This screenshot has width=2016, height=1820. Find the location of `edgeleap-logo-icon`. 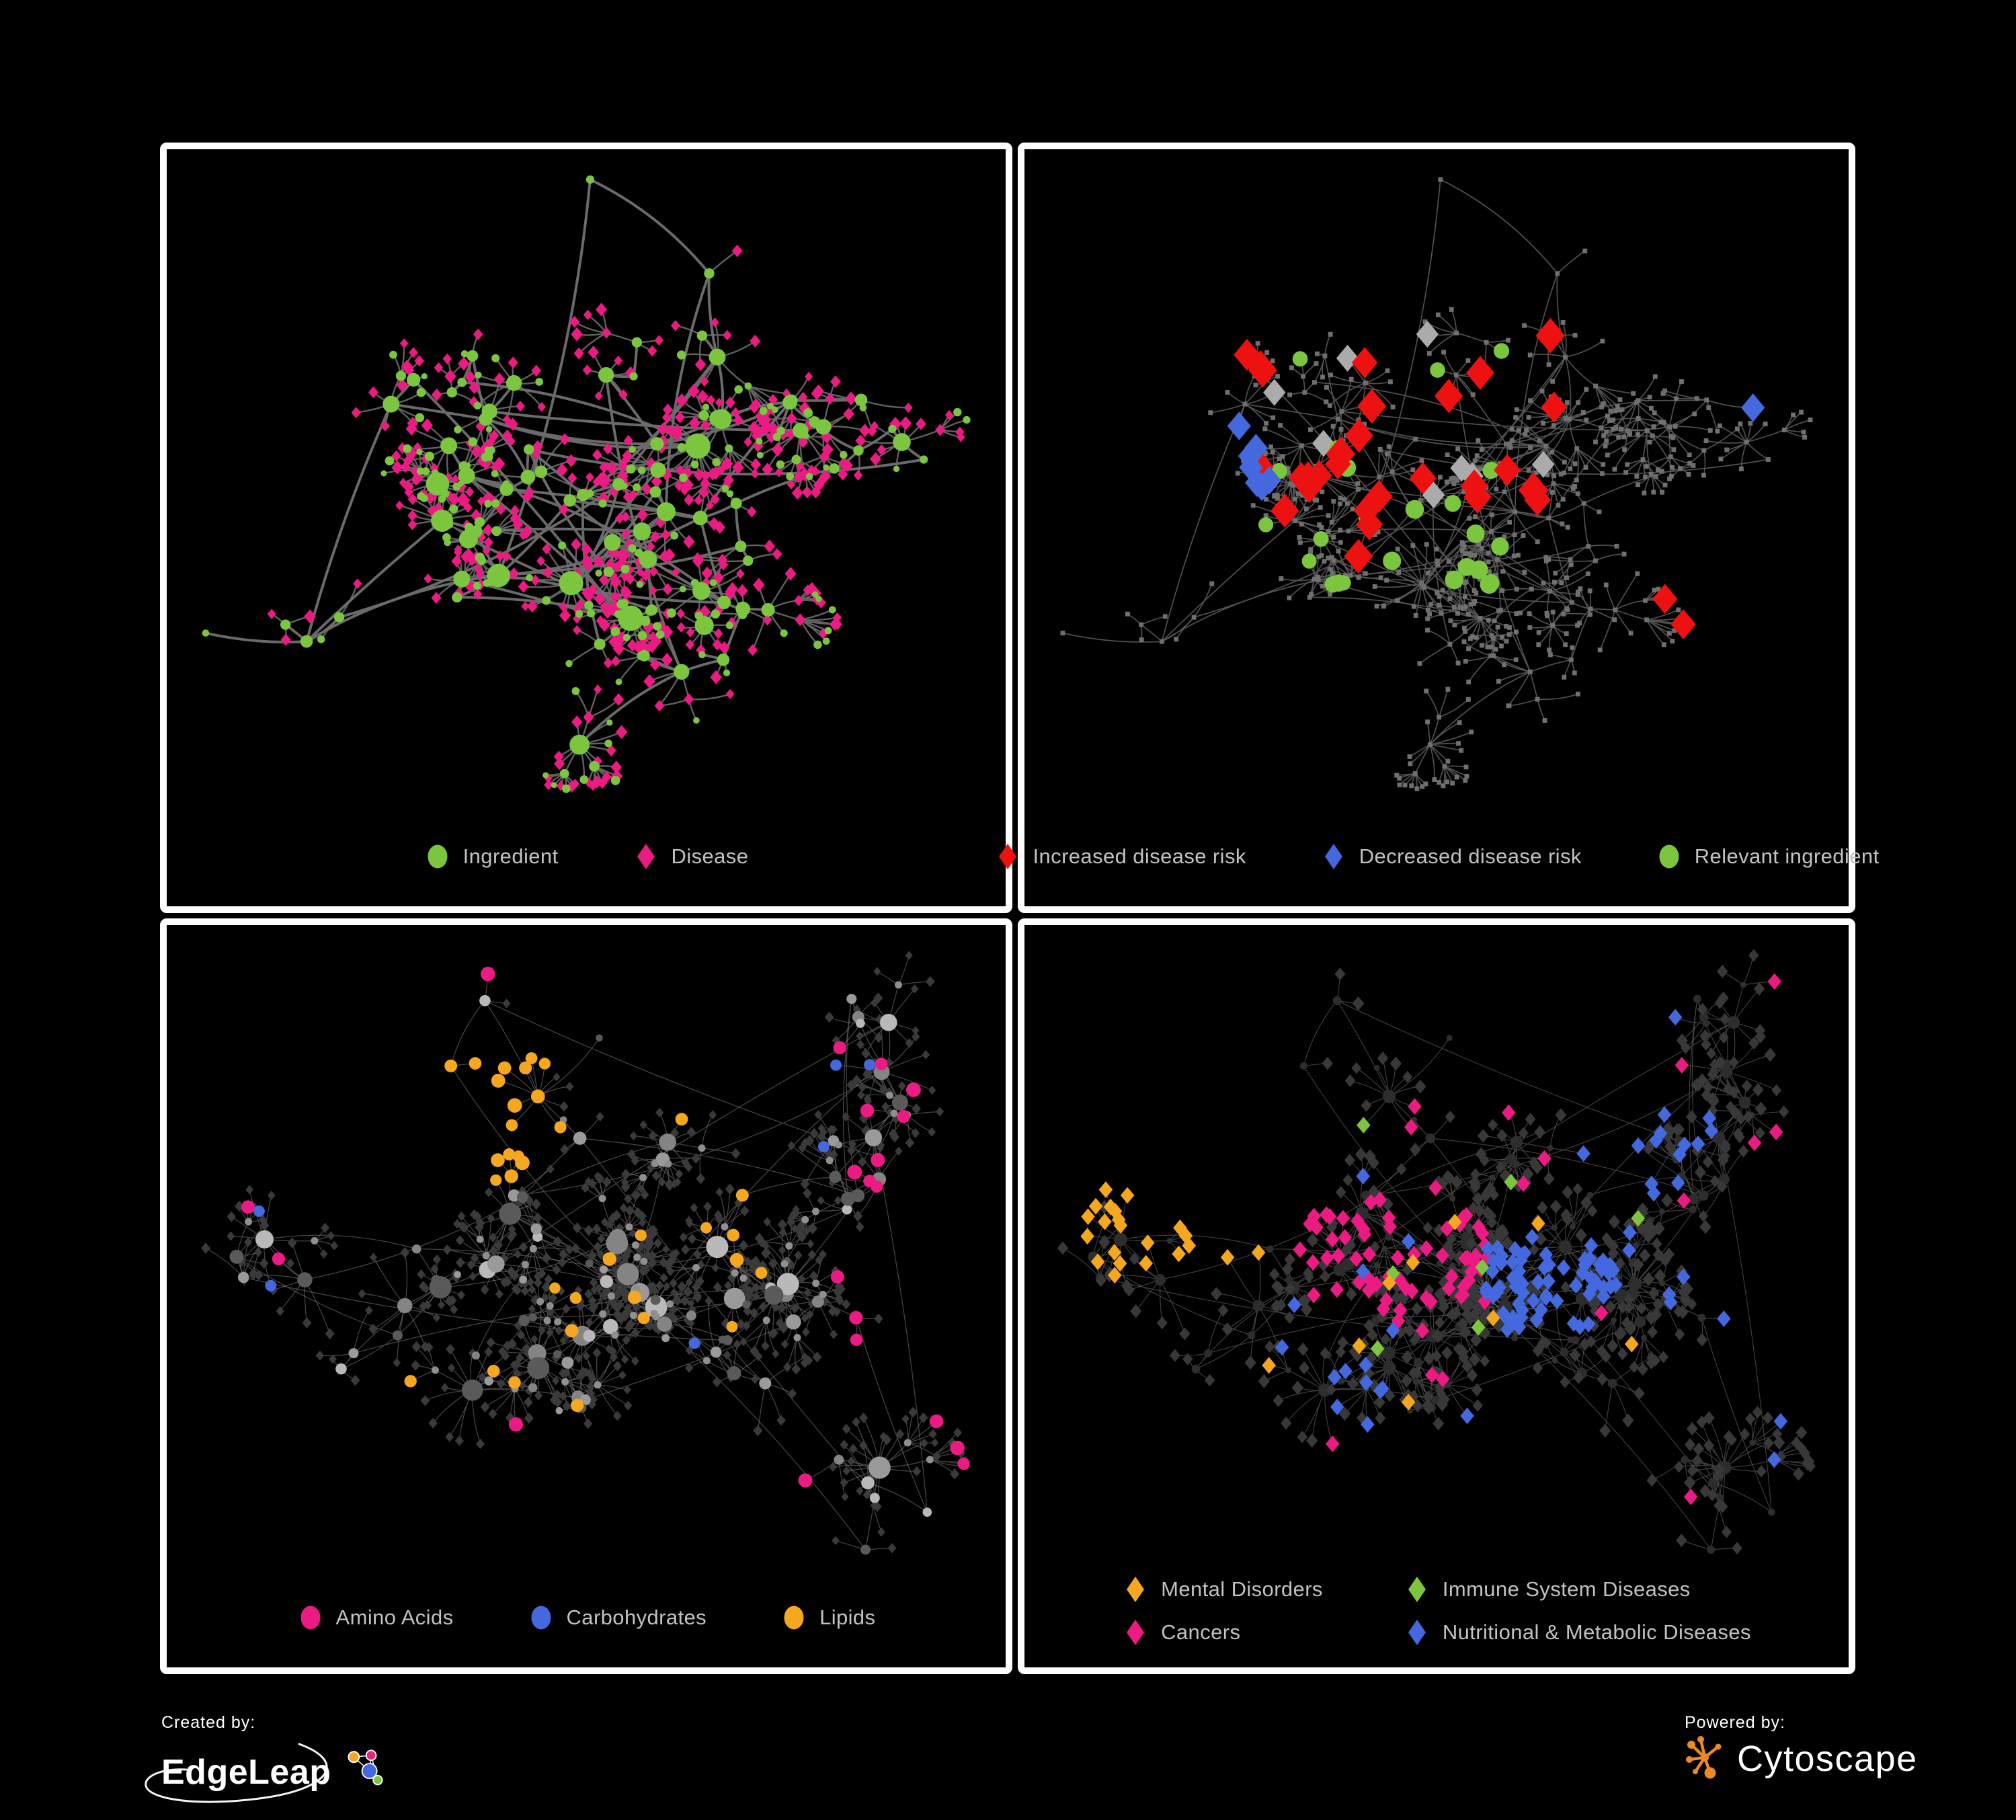

edgeleap-logo-icon is located at coordinates (365, 1767).